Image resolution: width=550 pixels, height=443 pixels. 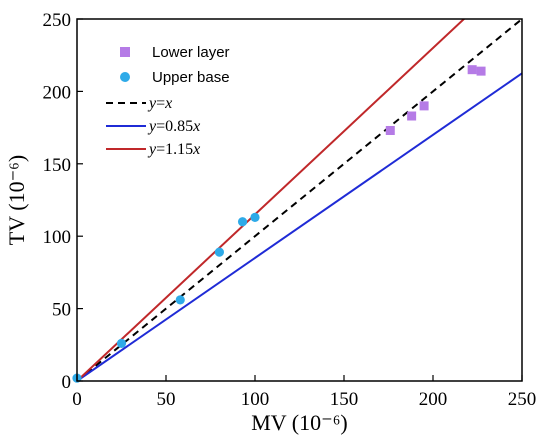 What do you see at coordinates (522, 399) in the screenshot?
I see `x-tick-label-5: 250` at bounding box center [522, 399].